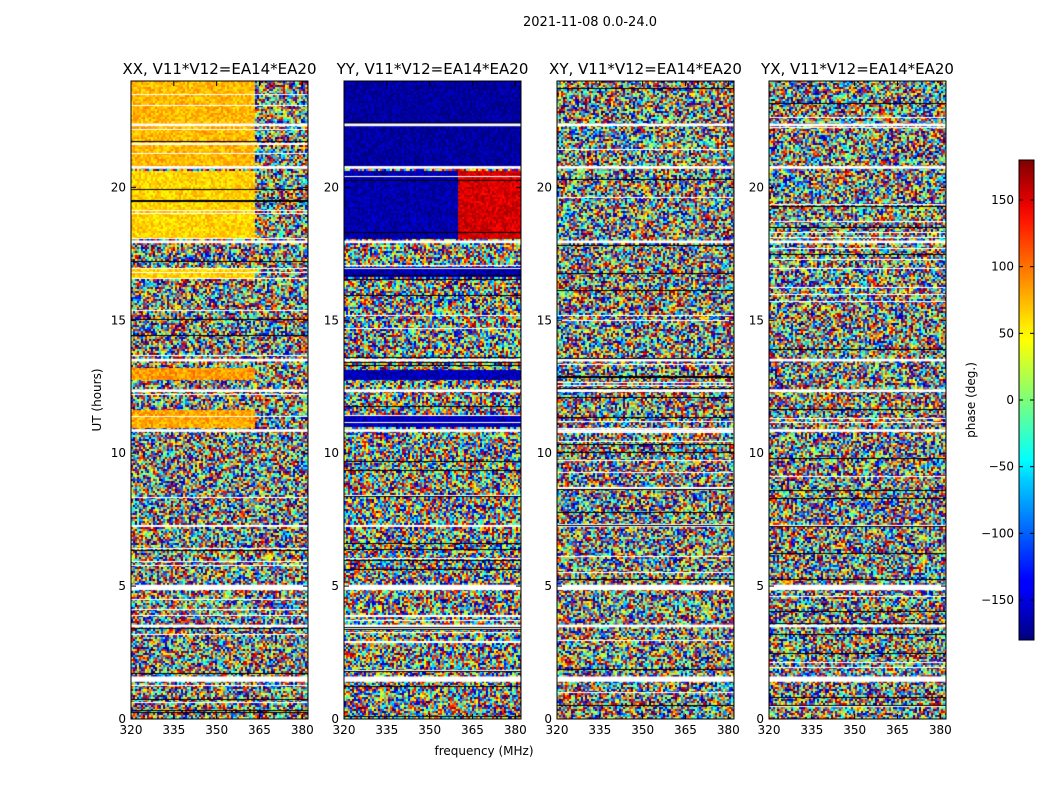 This screenshot has height=800, width=1050. What do you see at coordinates (590, 22) in the screenshot?
I see `figure-title: 2021-11-08 0.0-24.0` at bounding box center [590, 22].